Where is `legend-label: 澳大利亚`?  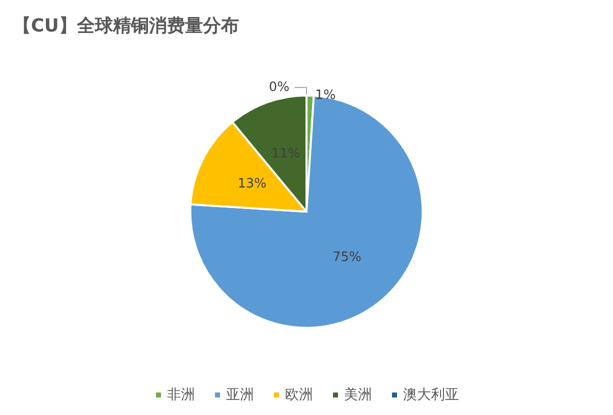 legend-label: 澳大利亚 is located at coordinates (431, 395).